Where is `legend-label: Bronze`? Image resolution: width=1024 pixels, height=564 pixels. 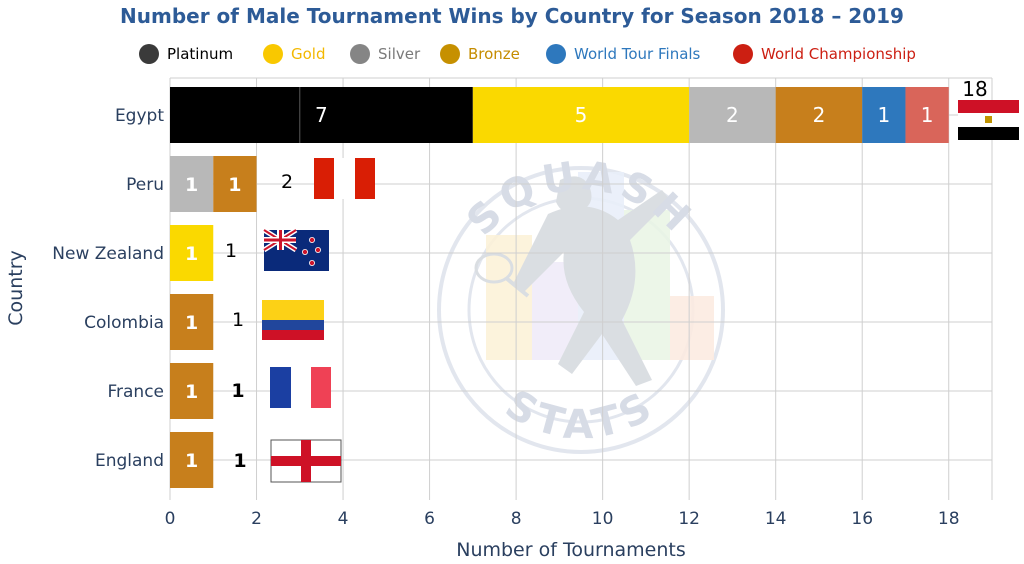
legend-label: Bronze is located at coordinates (494, 54).